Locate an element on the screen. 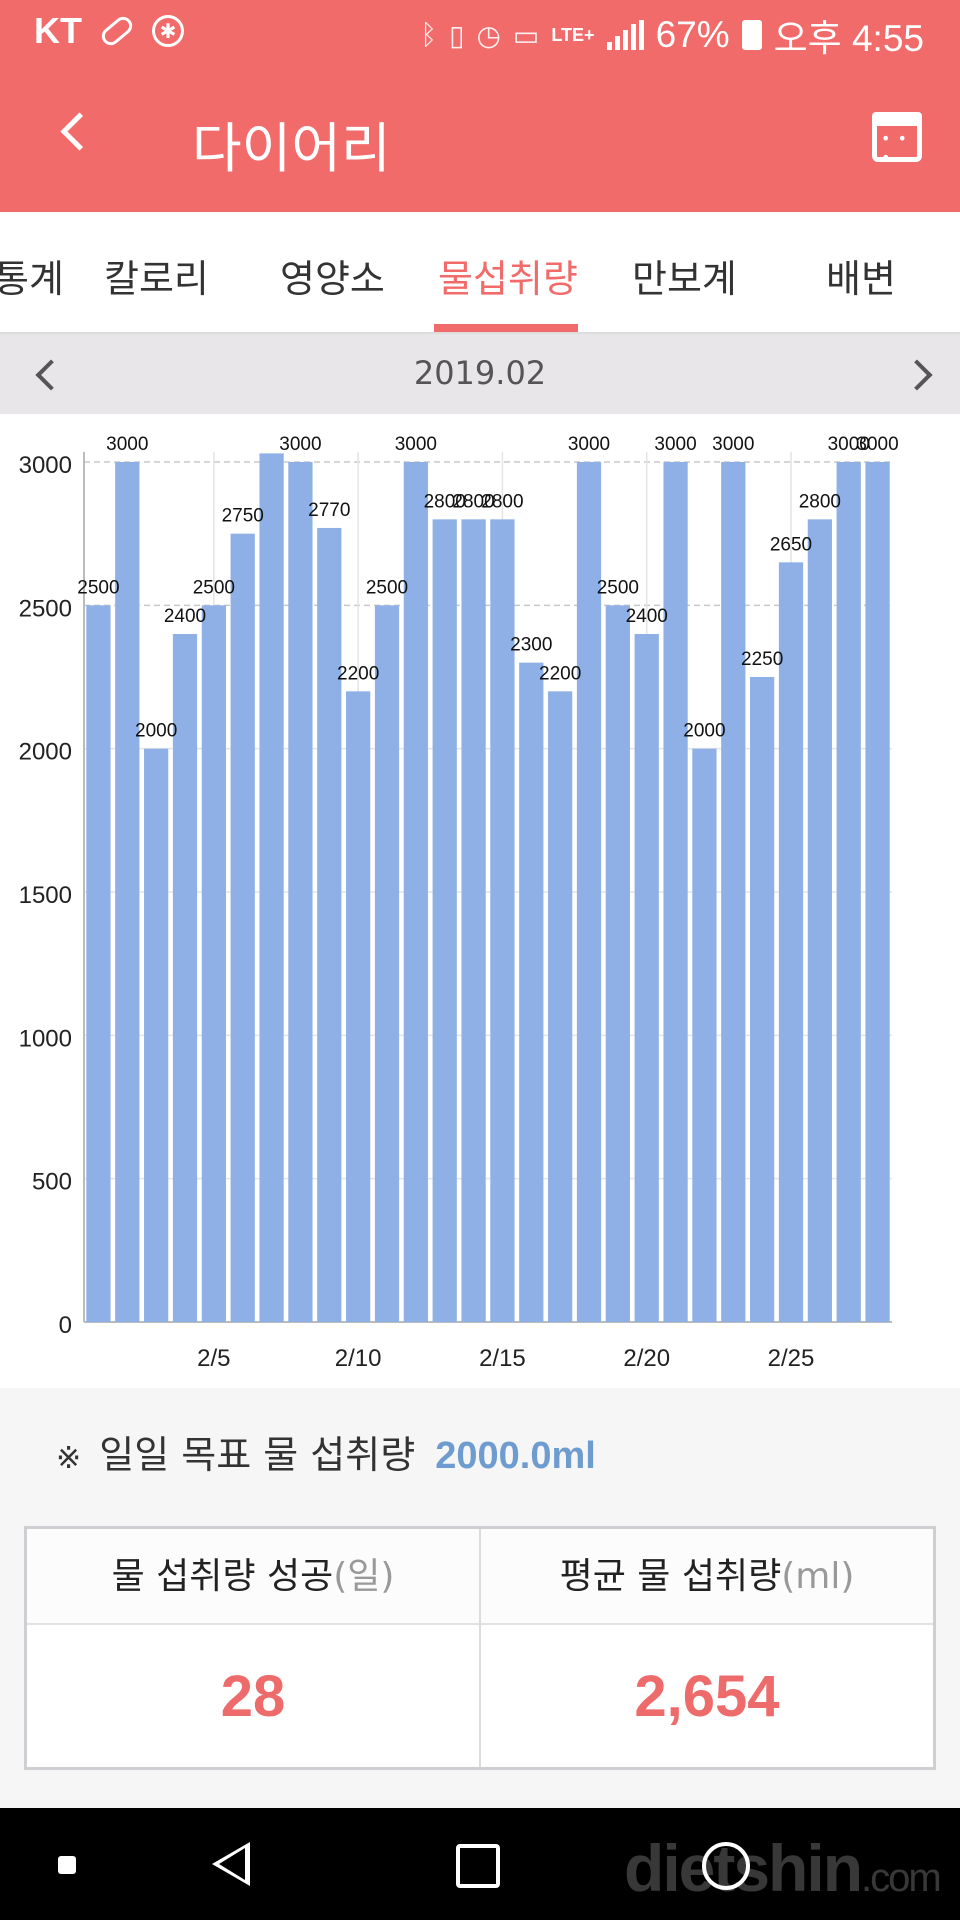 The image size is (960, 1920). x-tick-label: 2/20 is located at coordinates (646, 1358).